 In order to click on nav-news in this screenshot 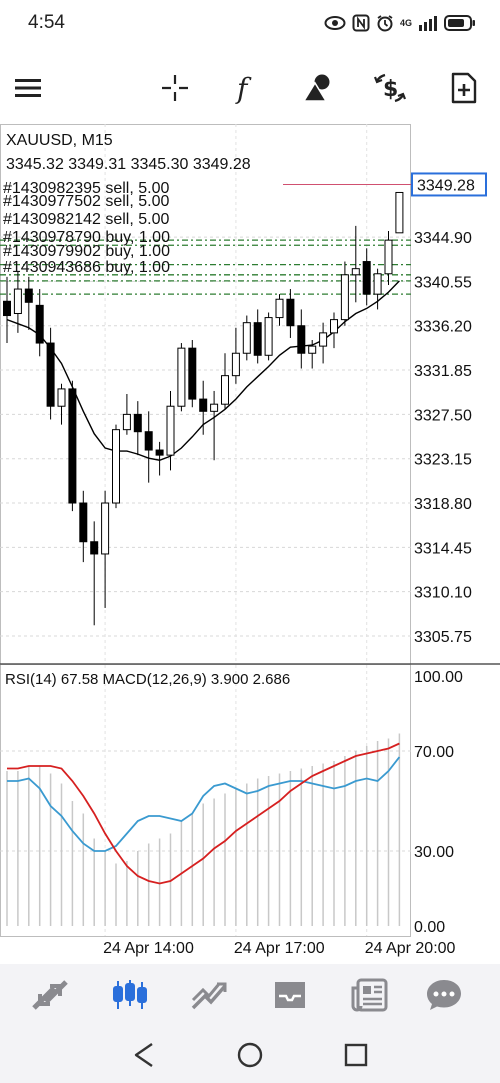, I will do `click(370, 995)`.